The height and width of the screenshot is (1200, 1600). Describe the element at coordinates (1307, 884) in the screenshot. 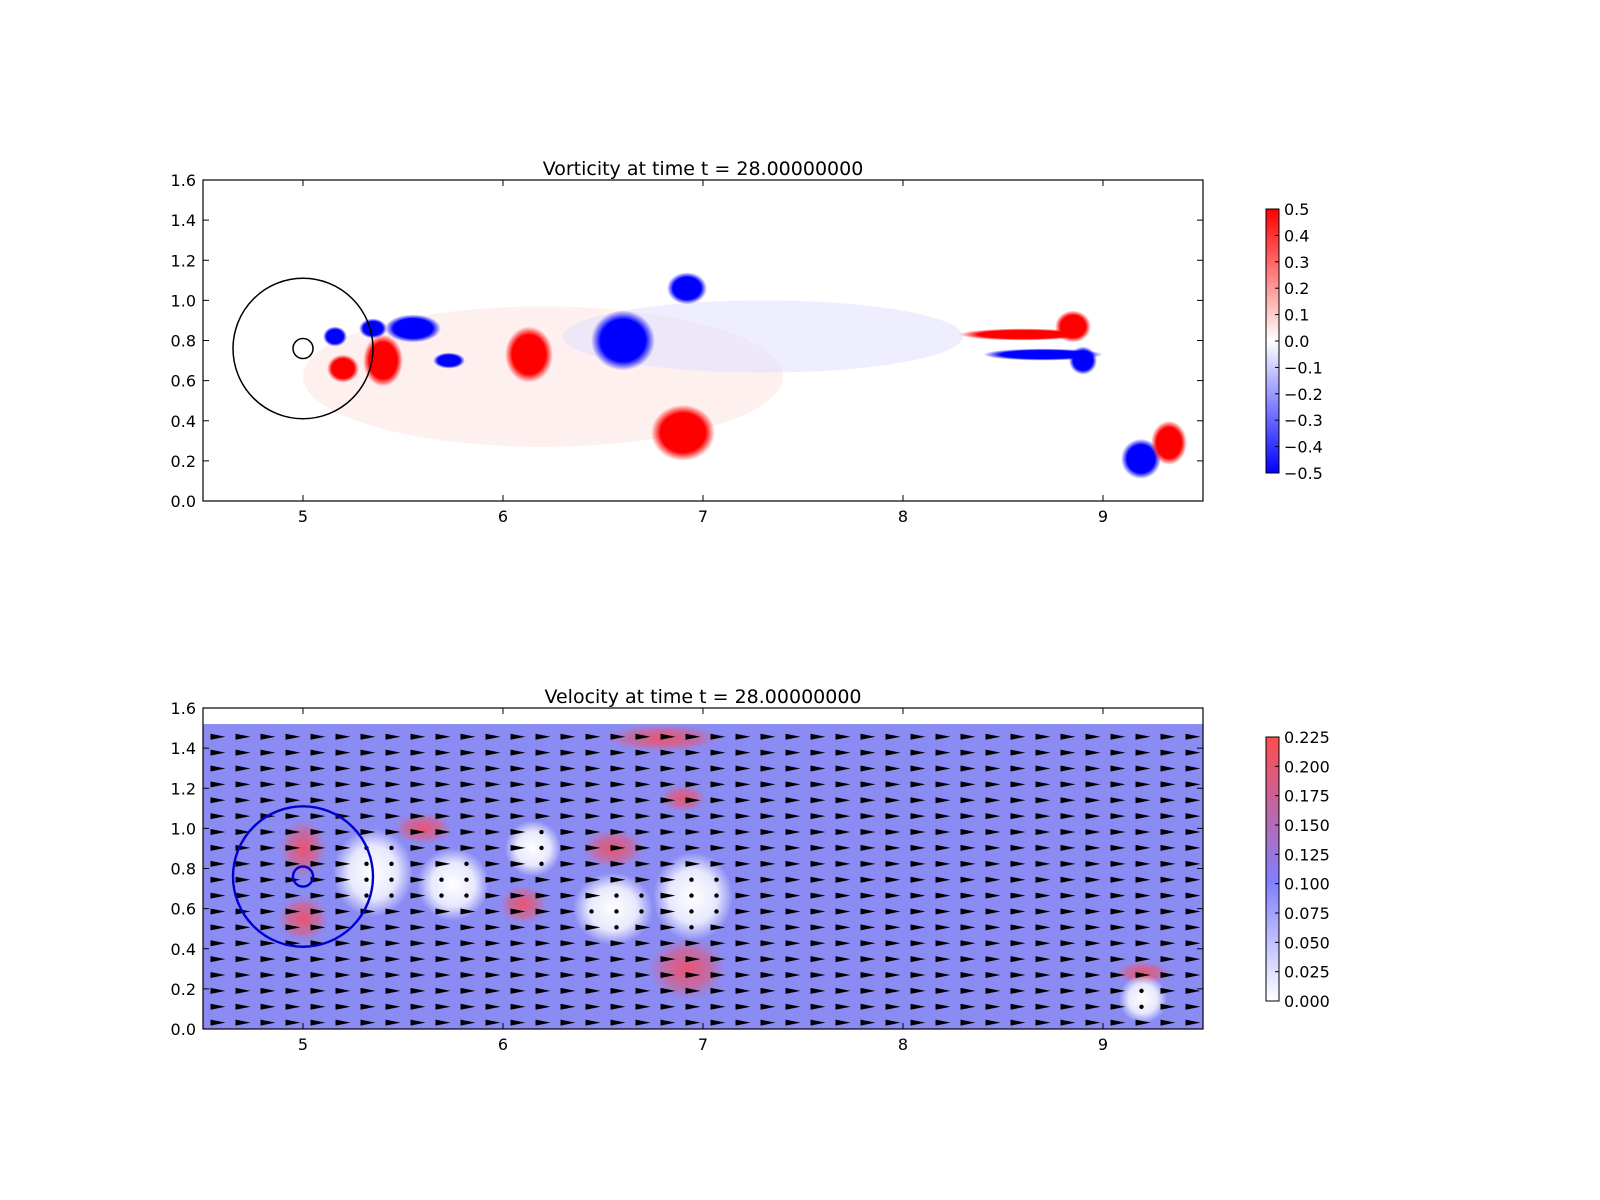

I see `velocity-colorbar-tick-label: 0.100` at that location.